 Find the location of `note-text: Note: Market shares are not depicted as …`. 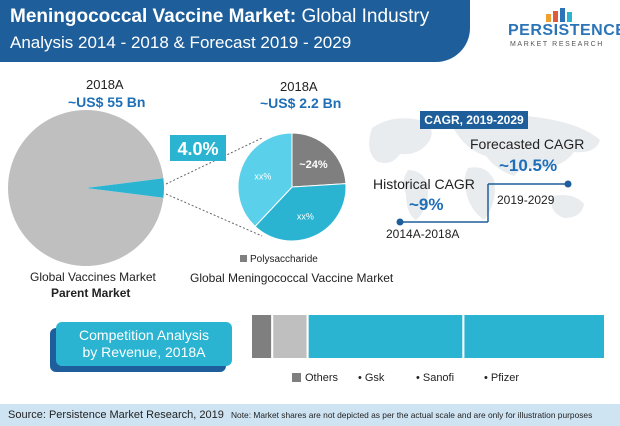

note-text: Note: Market shares are not depicted as … is located at coordinates (412, 415).